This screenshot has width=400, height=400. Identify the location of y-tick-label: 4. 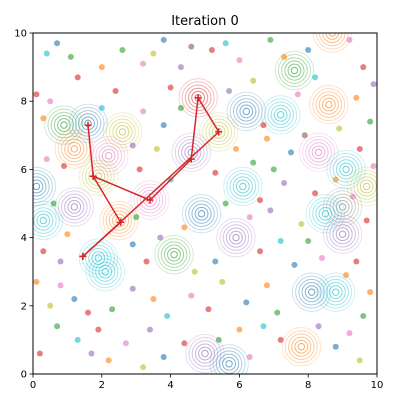
(24, 238).